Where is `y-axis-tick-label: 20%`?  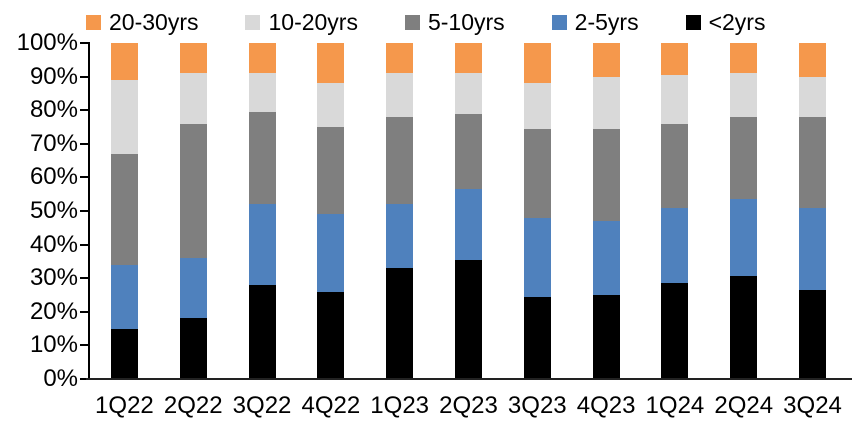
y-axis-tick-label: 20% is located at coordinates (53, 311).